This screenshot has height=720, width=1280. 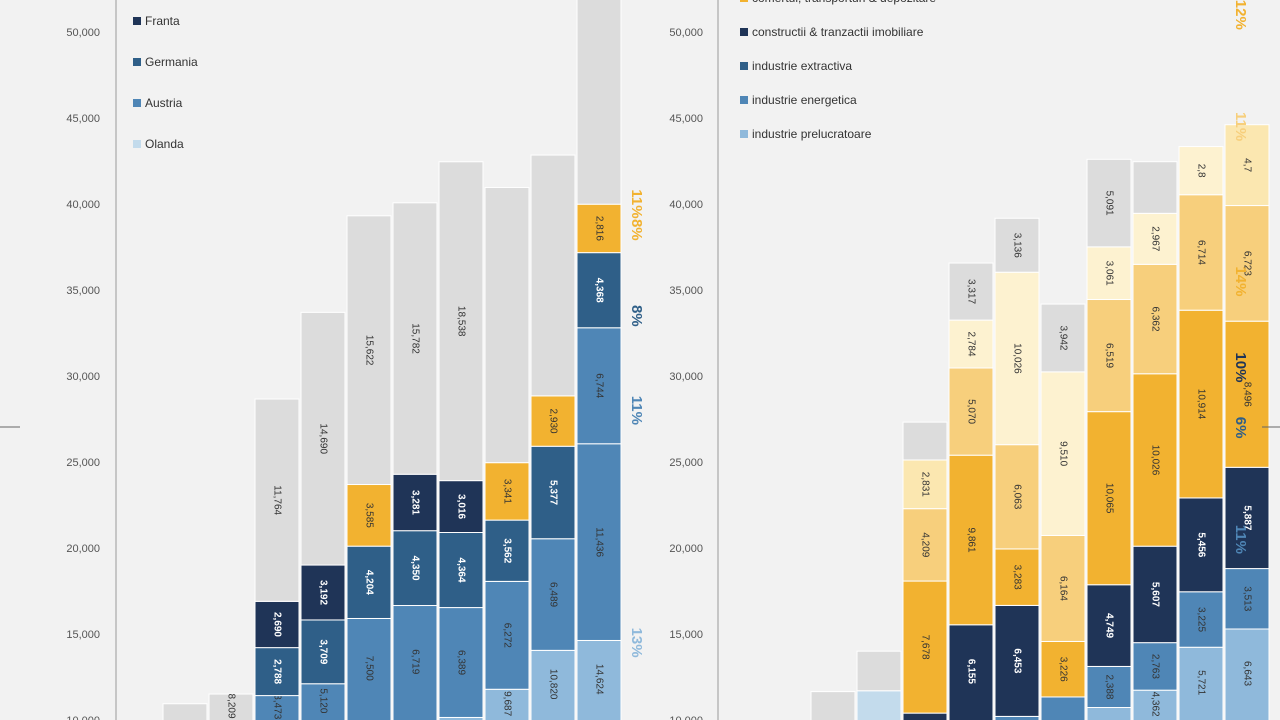 I want to click on y-tick-label: 25,000, so click(x=686, y=463).